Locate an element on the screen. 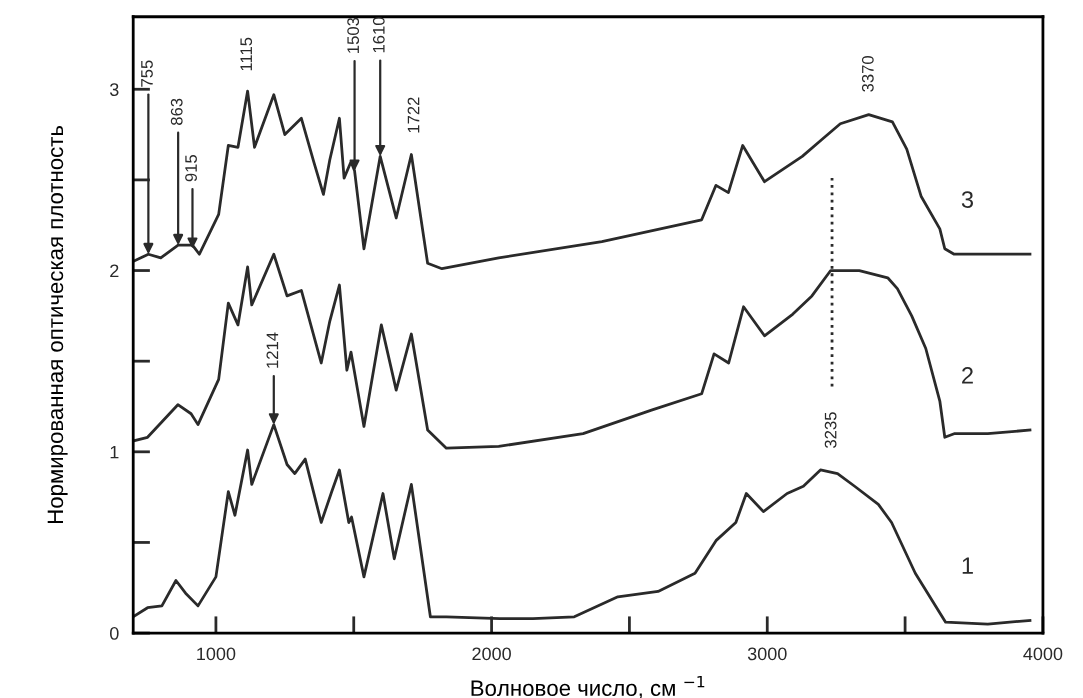 The image size is (1083, 698). annotation: 1214 is located at coordinates (272, 350).